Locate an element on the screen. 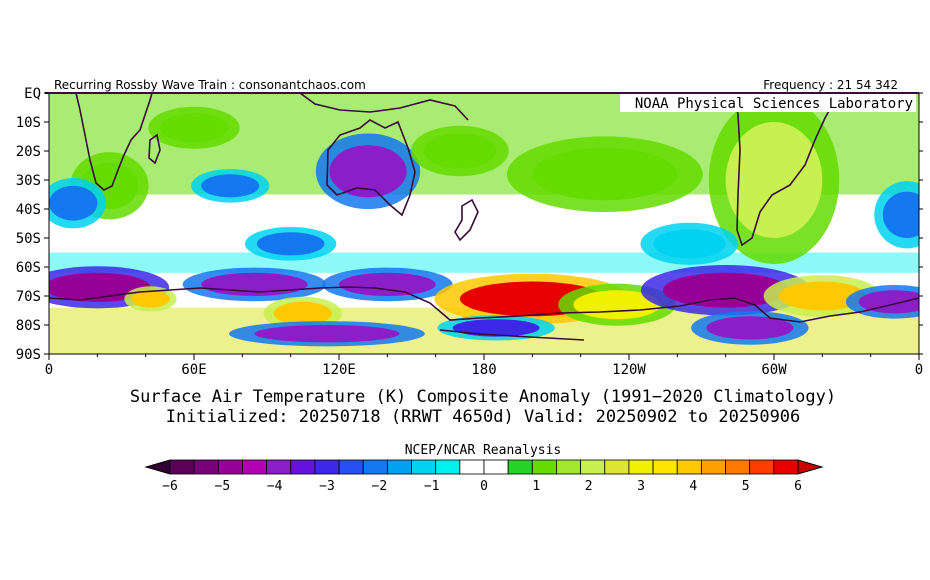 Image resolution: width=930 pixels, height=580 pixels. x-tick-label: 60W is located at coordinates (774, 370).